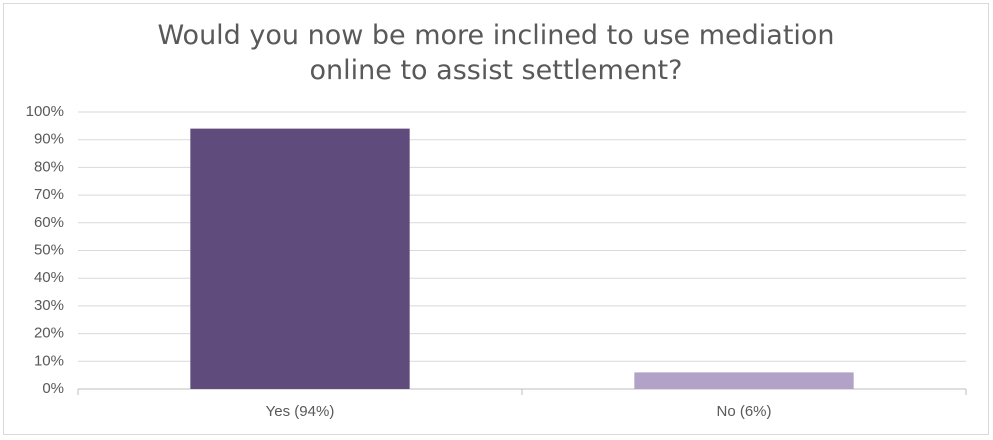 Image resolution: width=993 pixels, height=440 pixels. Describe the element at coordinates (49, 222) in the screenshot. I see `y-tick-label: 60%` at that location.